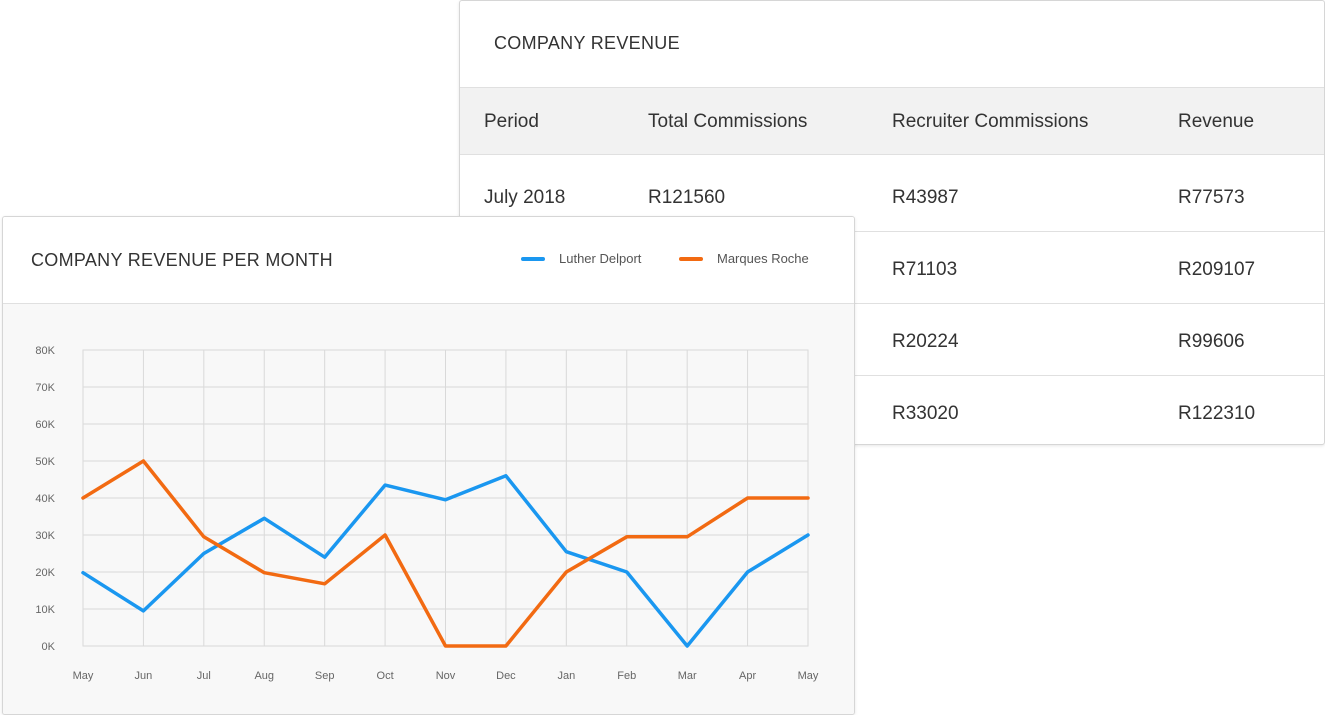 This screenshot has height=715, width=1325. What do you see at coordinates (687, 197) in the screenshot?
I see `cell-total-commissions: R121560` at bounding box center [687, 197].